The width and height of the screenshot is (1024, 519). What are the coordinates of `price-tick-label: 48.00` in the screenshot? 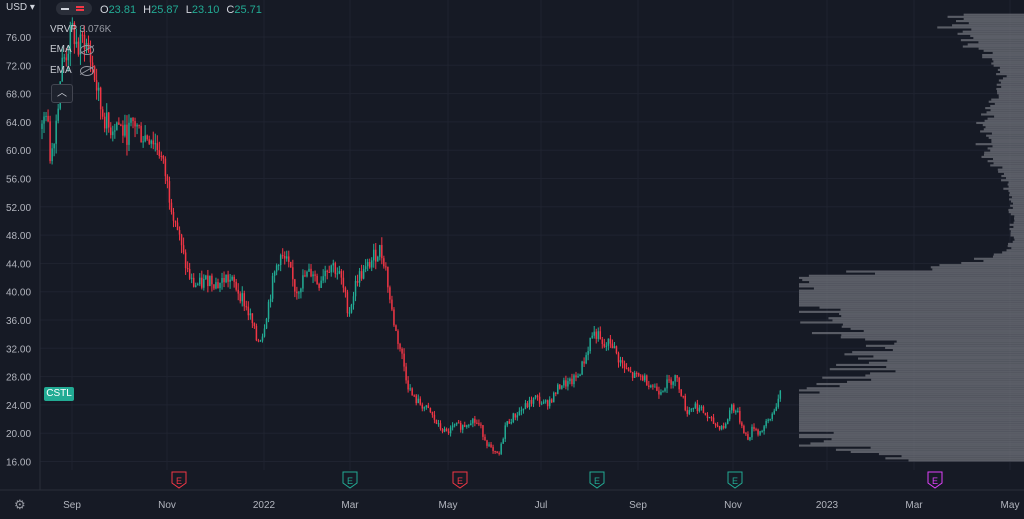 It's located at (18, 236).